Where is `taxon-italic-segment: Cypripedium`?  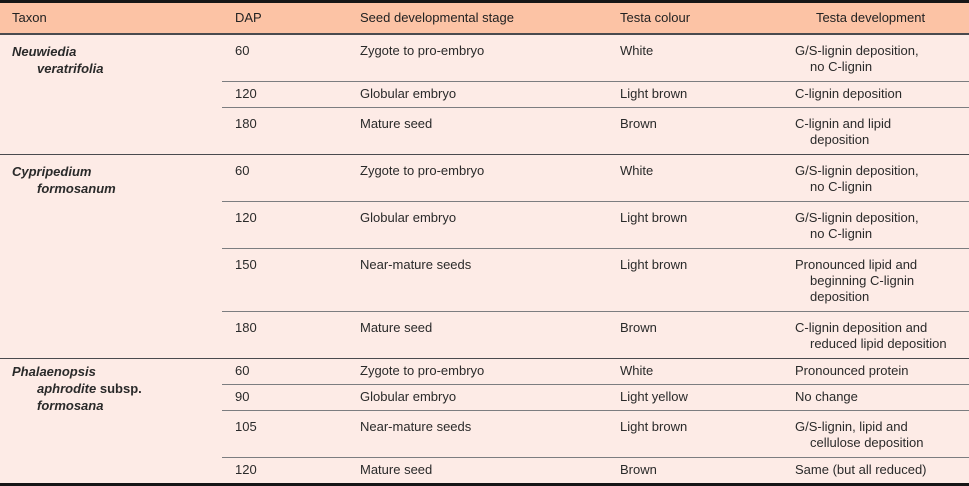
taxon-italic-segment: Cypripedium is located at coordinates (52, 171).